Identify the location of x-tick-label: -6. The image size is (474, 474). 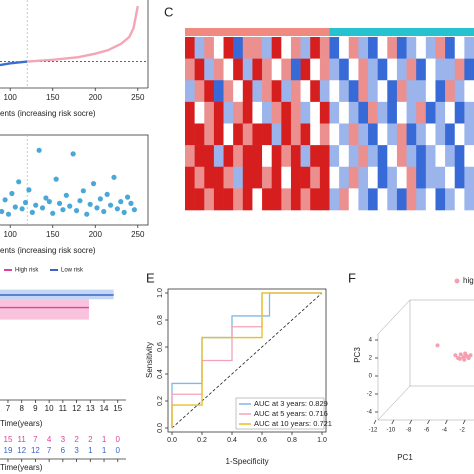
(427, 431).